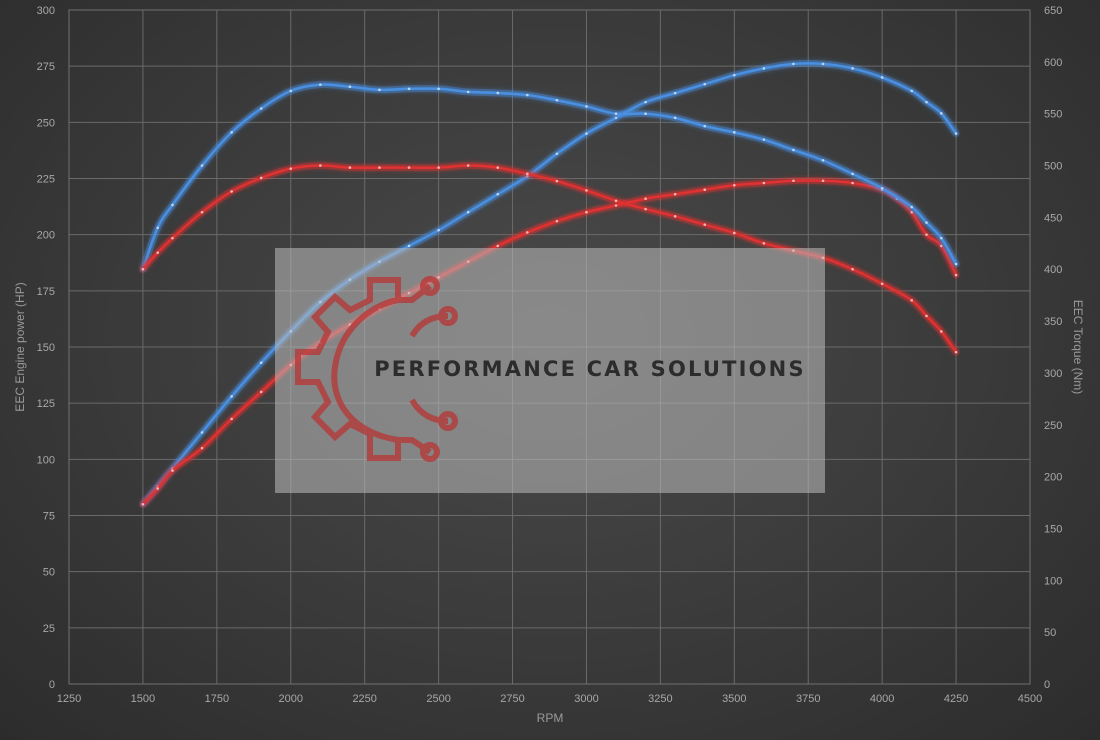  I want to click on gear-circuit-icon, so click(376, 369).